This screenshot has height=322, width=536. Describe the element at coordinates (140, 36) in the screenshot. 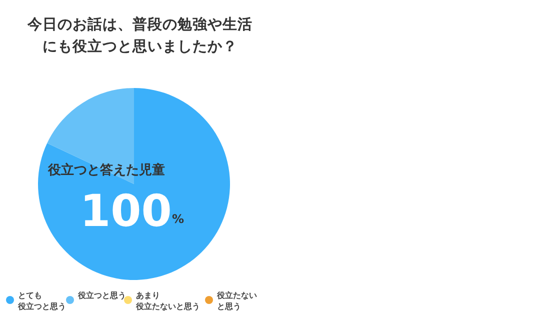

I see `chart-title: 今日のお話は、普段の勉強や生活にも役立つと思いましたか？` at that location.